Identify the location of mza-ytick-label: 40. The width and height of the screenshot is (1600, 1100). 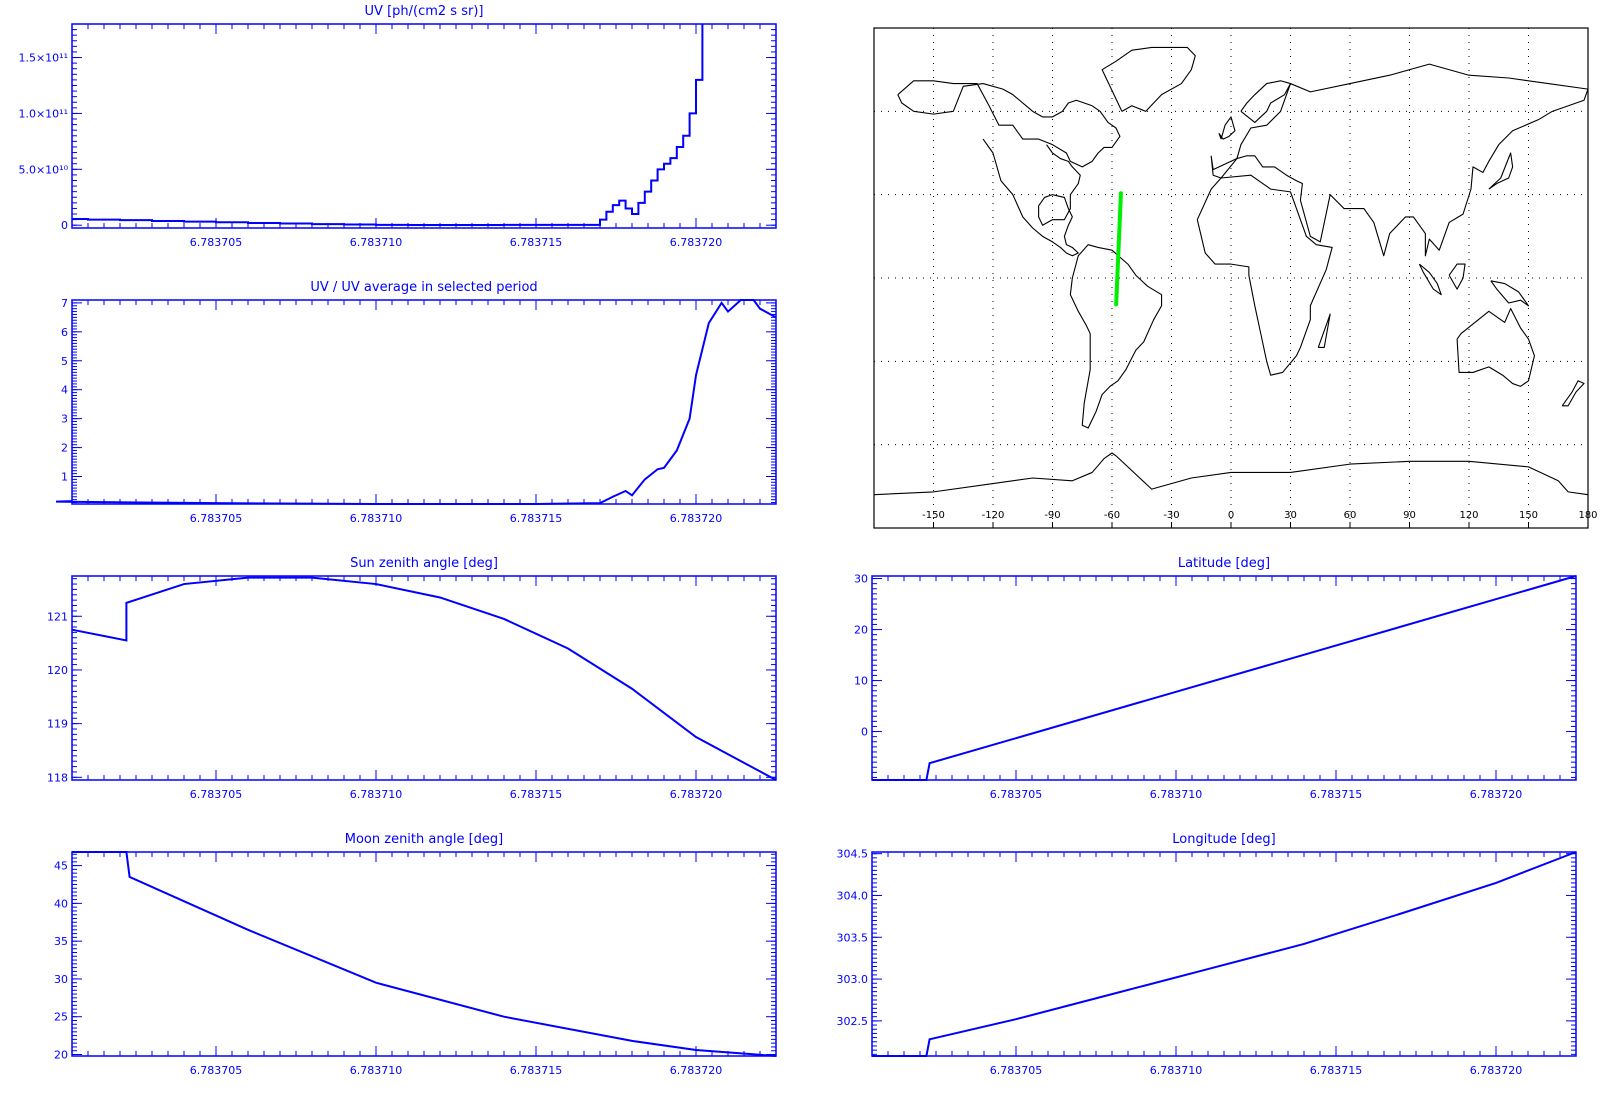
(61, 903).